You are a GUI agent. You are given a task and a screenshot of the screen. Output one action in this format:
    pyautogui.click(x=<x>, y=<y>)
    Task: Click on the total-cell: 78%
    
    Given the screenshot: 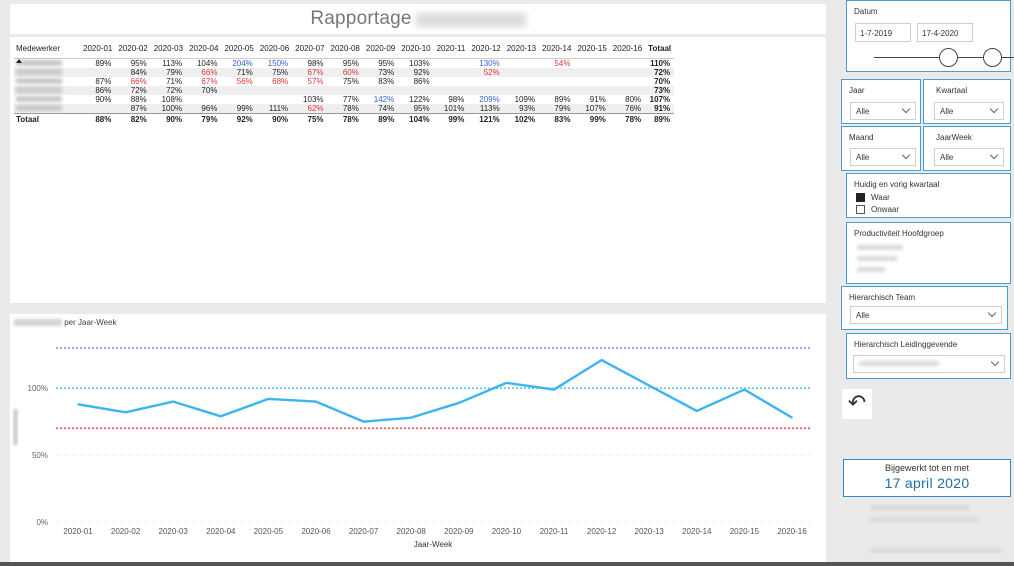 What is the action you would take?
    pyautogui.click(x=345, y=119)
    